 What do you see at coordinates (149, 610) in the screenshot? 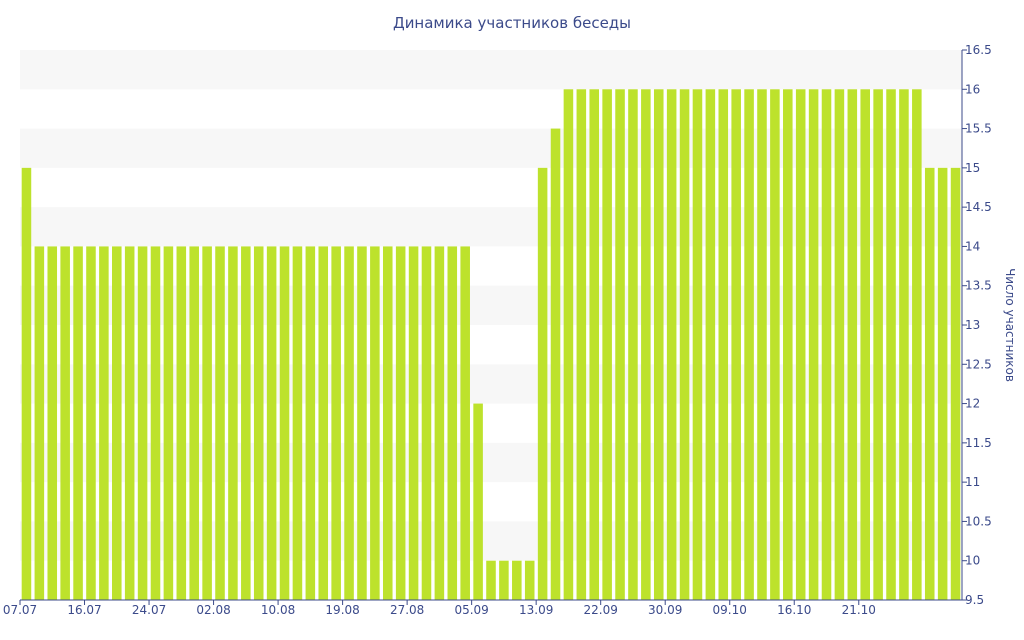
I see `x-tick-label: 24.07` at bounding box center [149, 610].